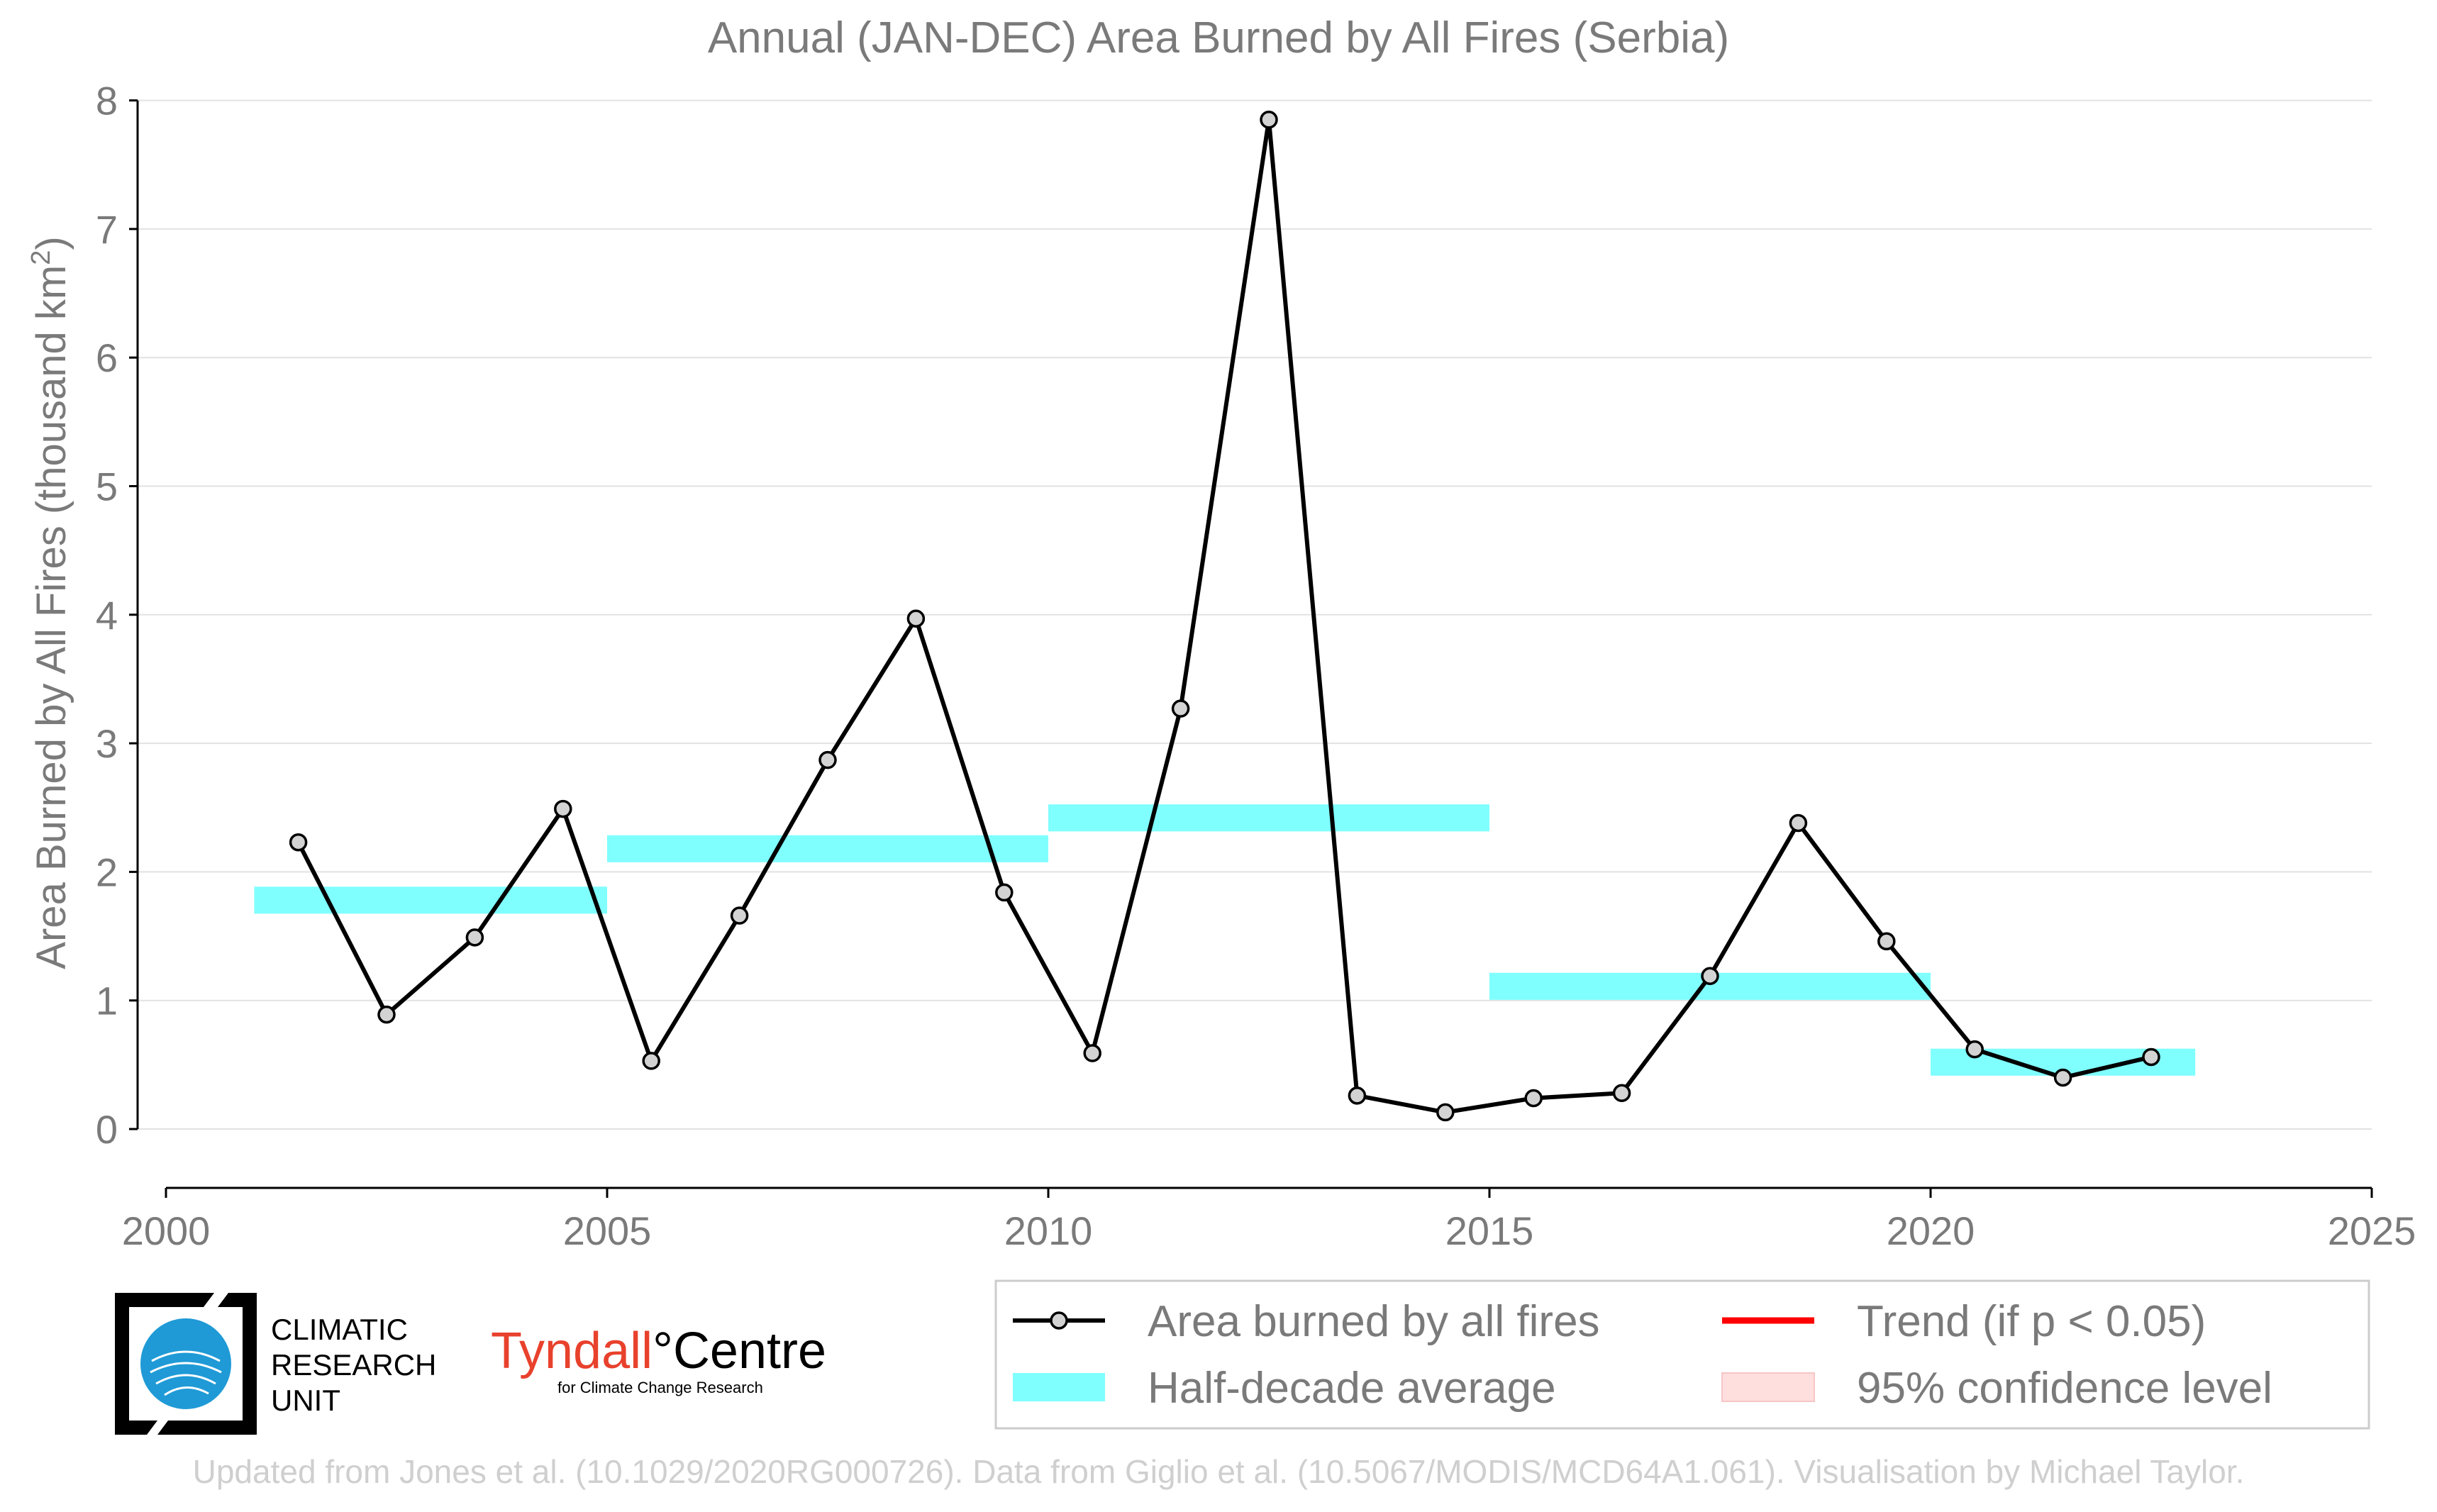 The image size is (2437, 1512). Describe the element at coordinates (305, 1400) in the screenshot. I see `cru-line-3: UNIT` at that location.